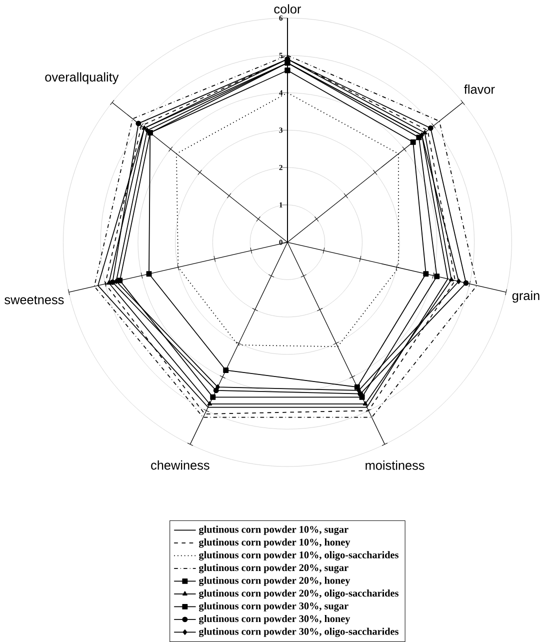 This screenshot has height=642, width=544. What do you see at coordinates (394, 465) in the screenshot?
I see `spoke-label: moistiness` at bounding box center [394, 465].